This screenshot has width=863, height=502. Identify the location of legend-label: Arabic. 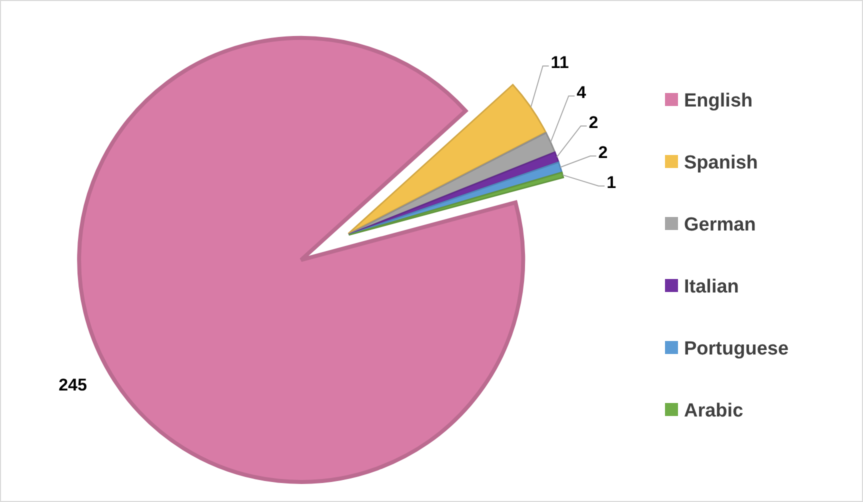
(714, 411).